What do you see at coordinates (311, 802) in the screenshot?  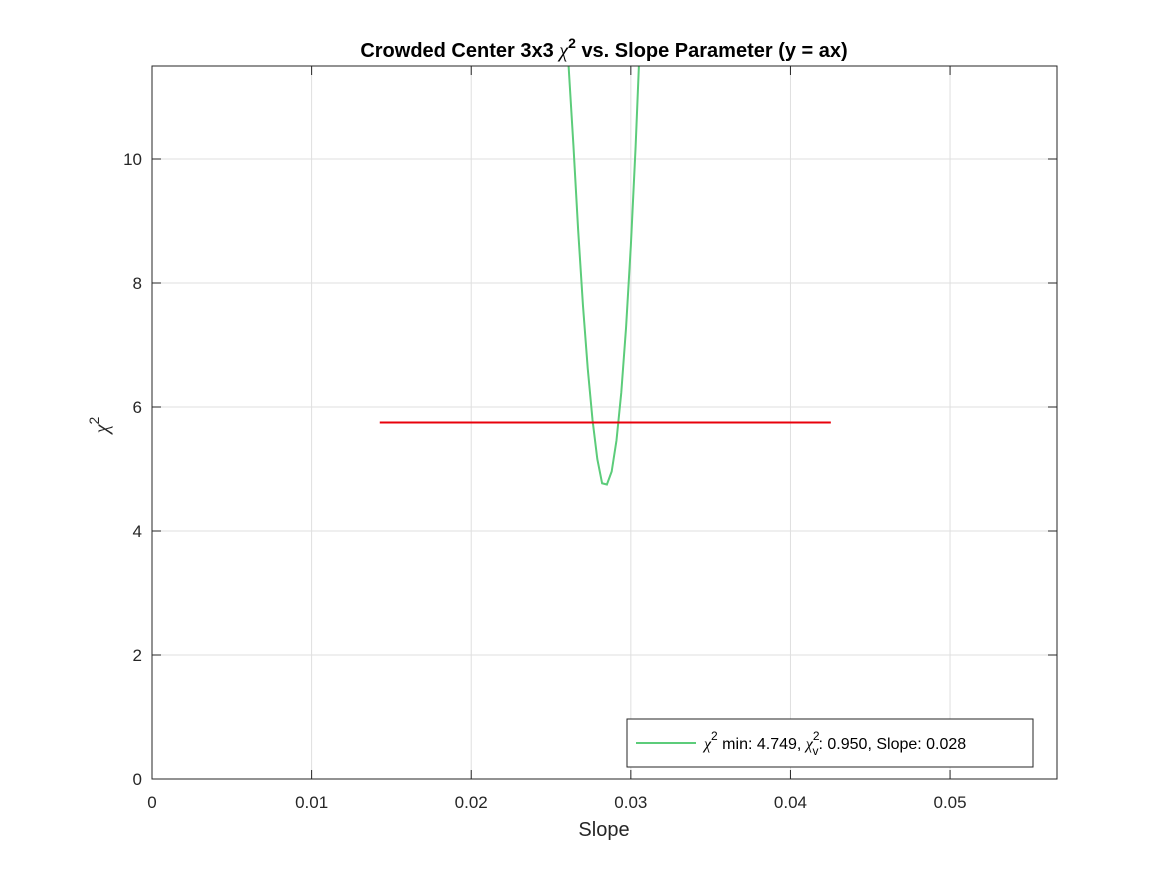 I see `x-tick-label: 0.01` at bounding box center [311, 802].